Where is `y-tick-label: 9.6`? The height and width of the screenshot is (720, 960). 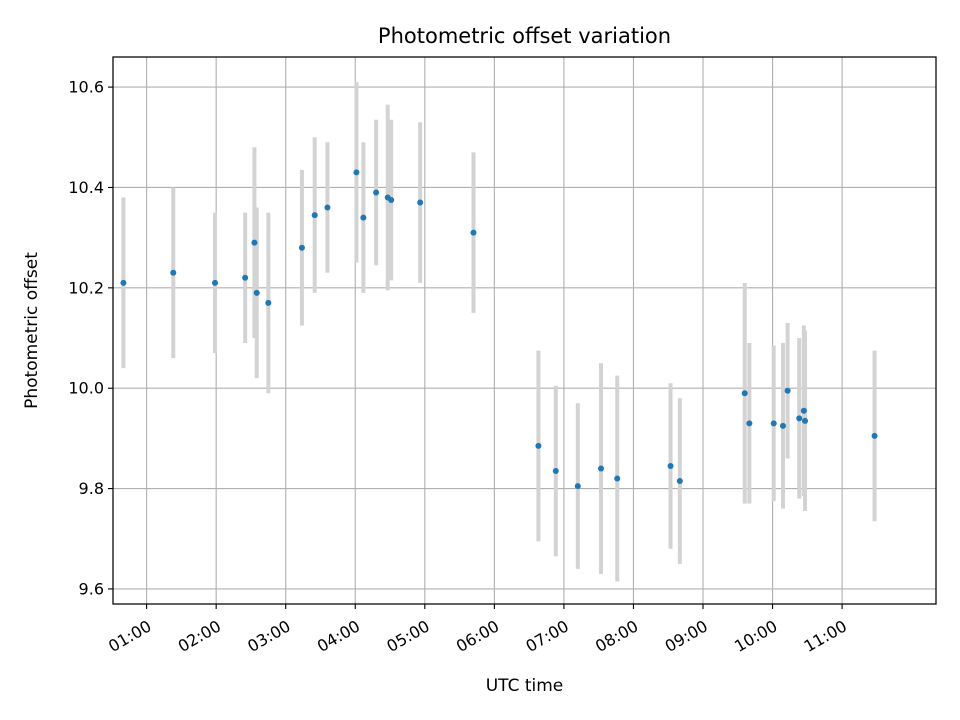
y-tick-label: 9.6 is located at coordinates (91, 588).